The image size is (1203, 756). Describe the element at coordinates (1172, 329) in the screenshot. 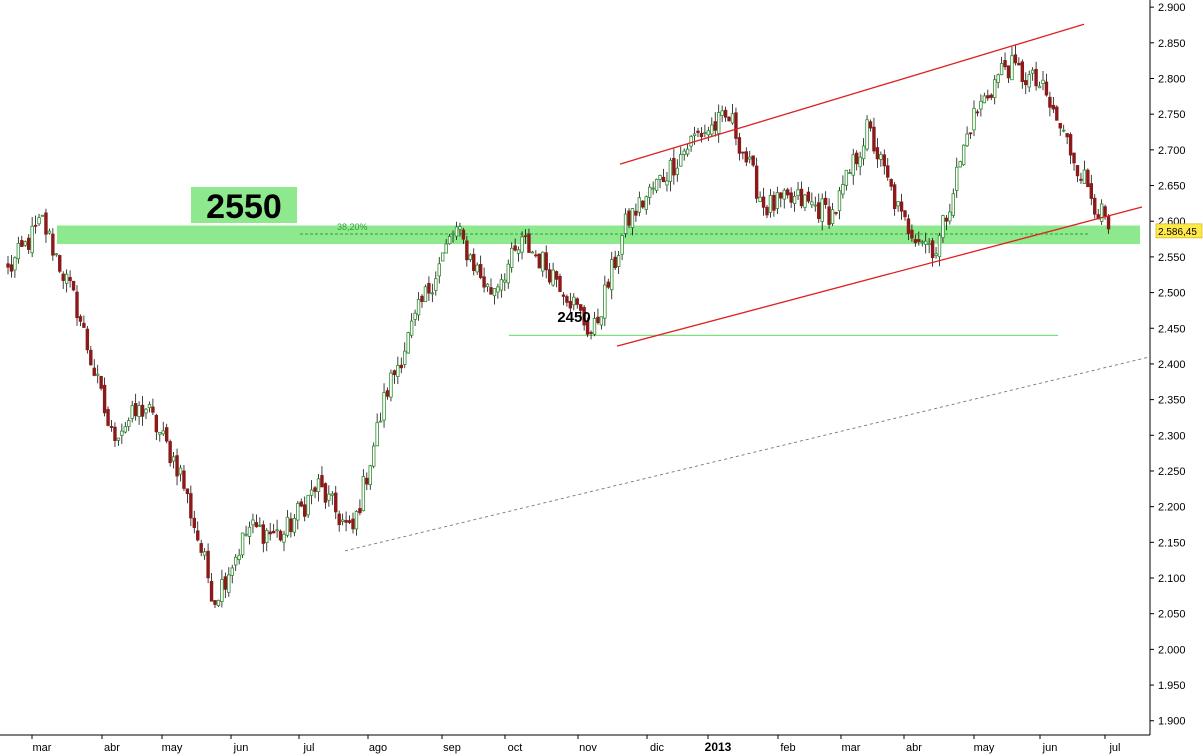

I see `y-tick-label: 2.450` at that location.